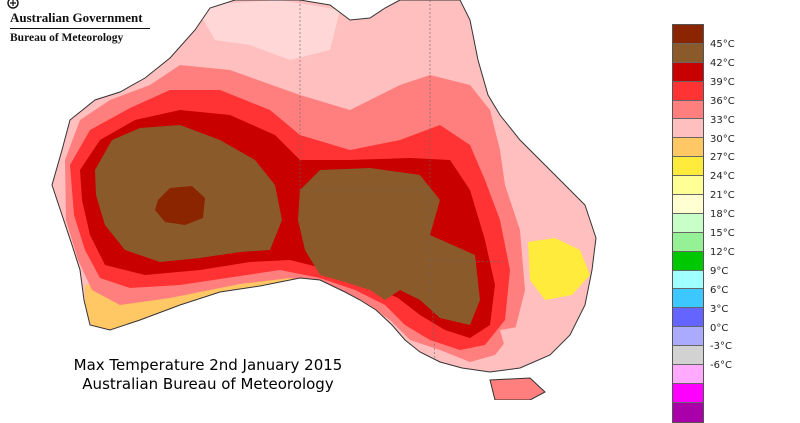 This screenshot has width=800, height=423. Describe the element at coordinates (719, 290) in the screenshot. I see `legend-tick-label: 6°C` at that location.